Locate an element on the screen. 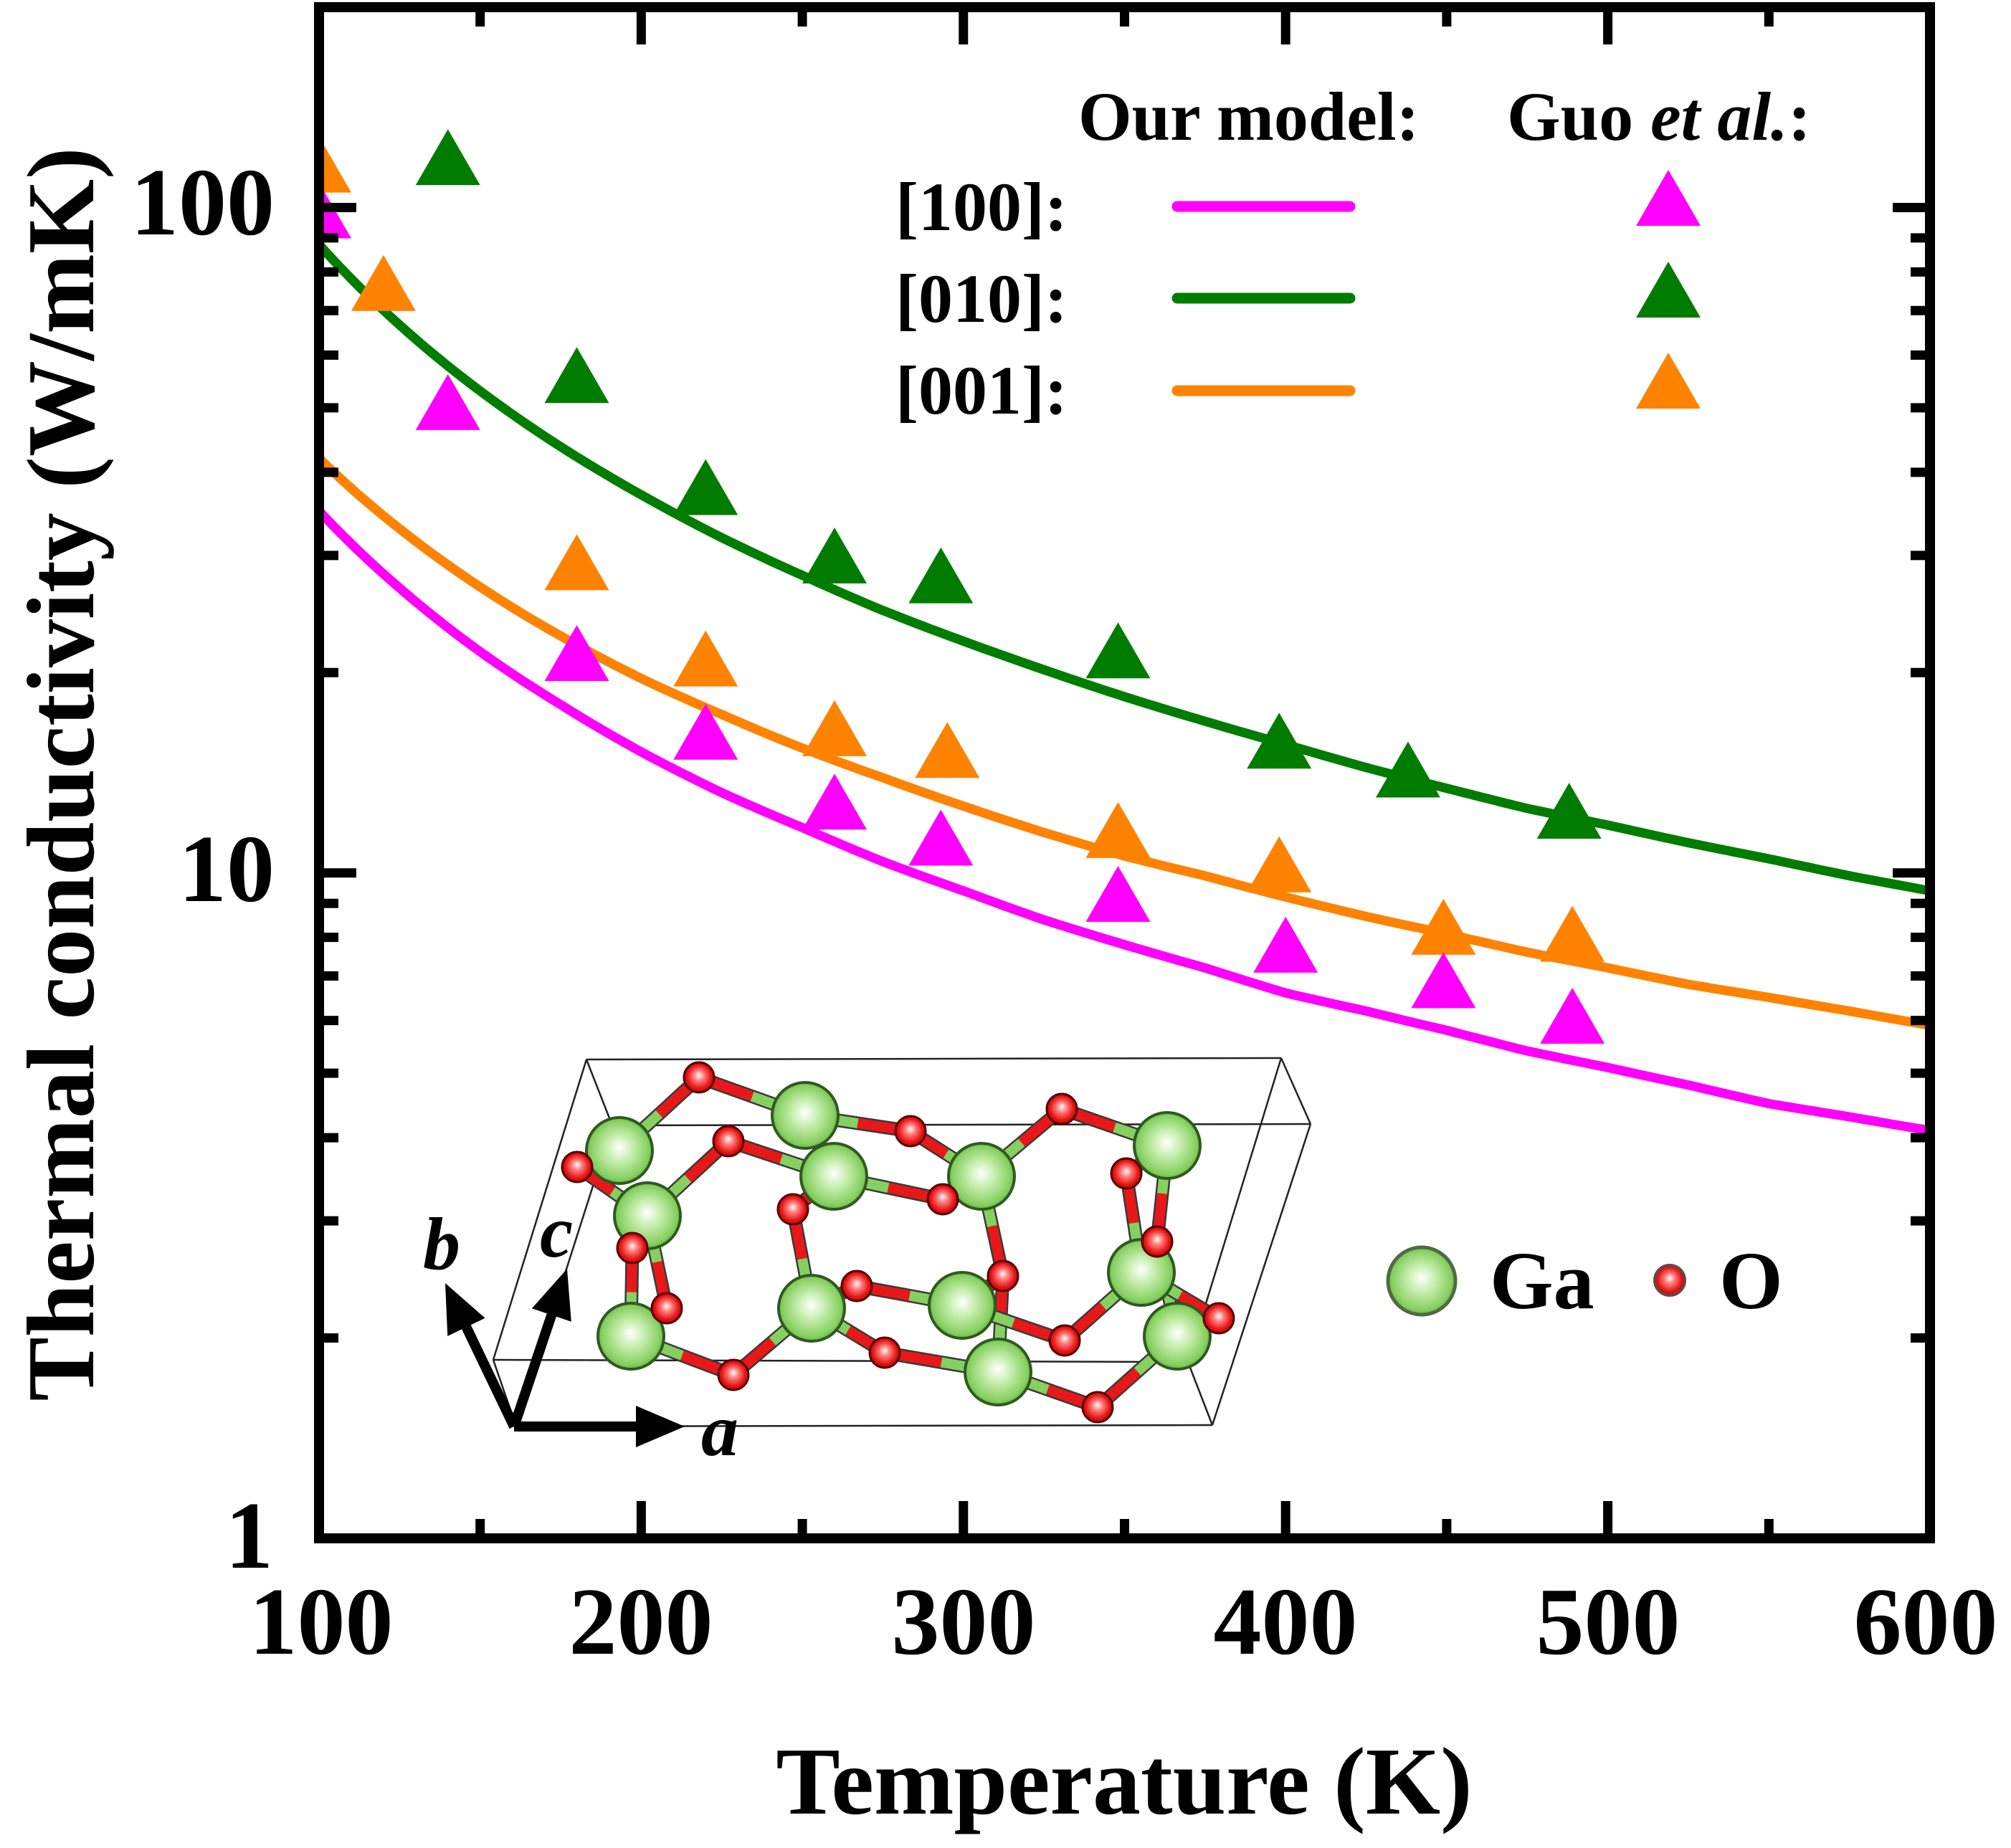 The width and height of the screenshot is (2011, 1848). legend-header-guo: Guo et al.: is located at coordinates (1659, 116).